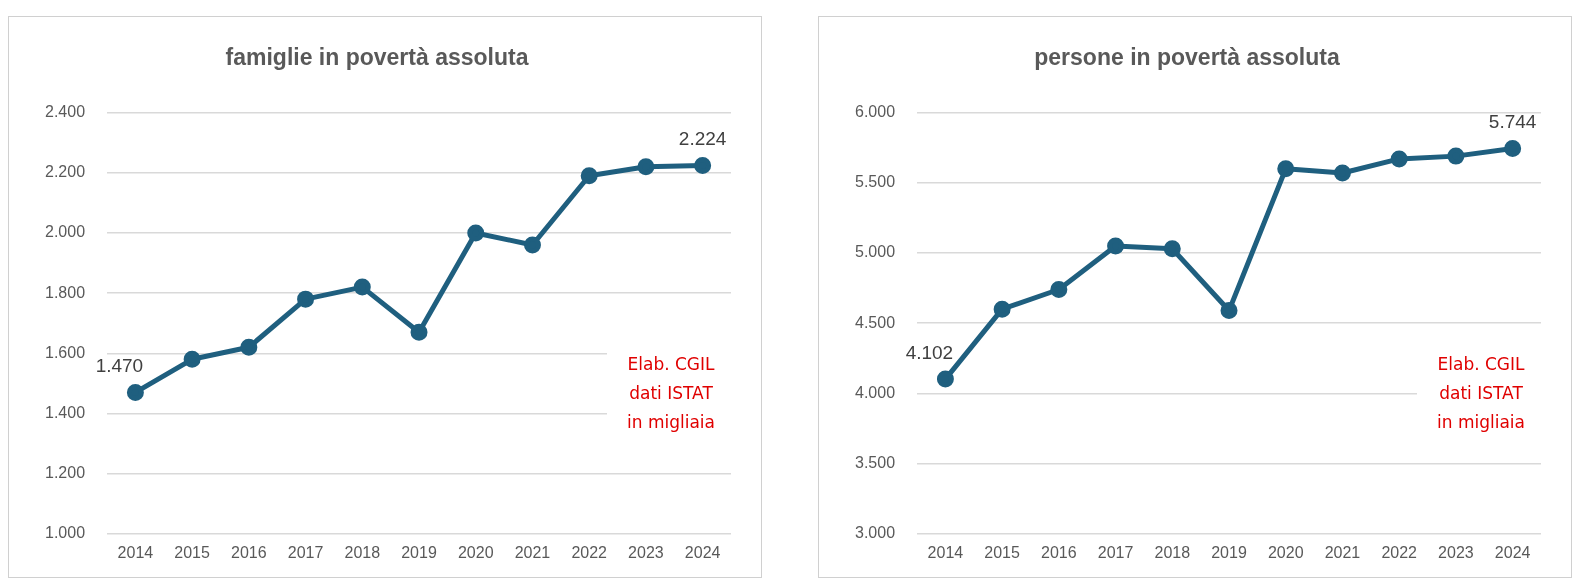  I want to click on y-tick-label: 2.200, so click(65, 172).